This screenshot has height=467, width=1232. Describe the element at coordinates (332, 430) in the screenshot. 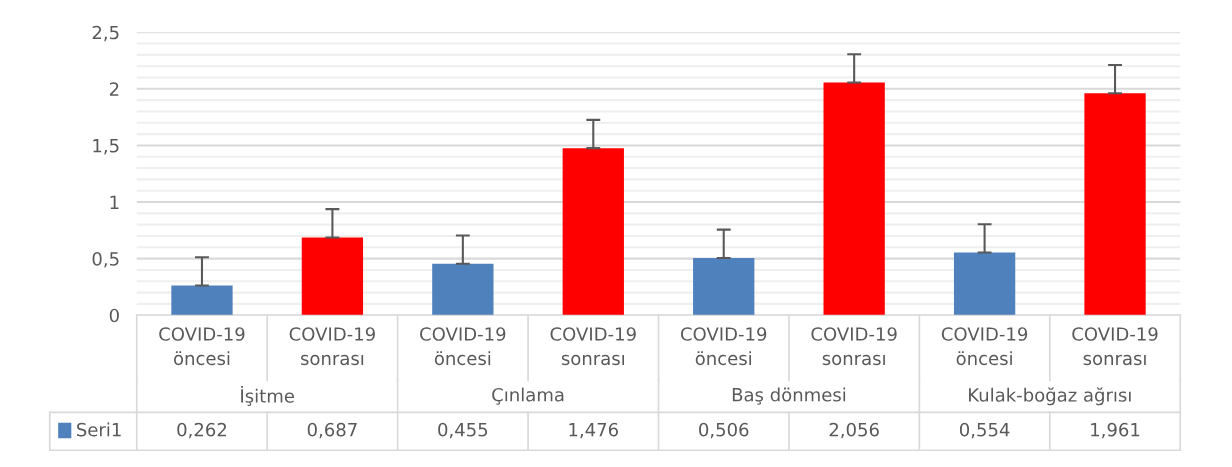

I see `data-label: 0,687` at that location.